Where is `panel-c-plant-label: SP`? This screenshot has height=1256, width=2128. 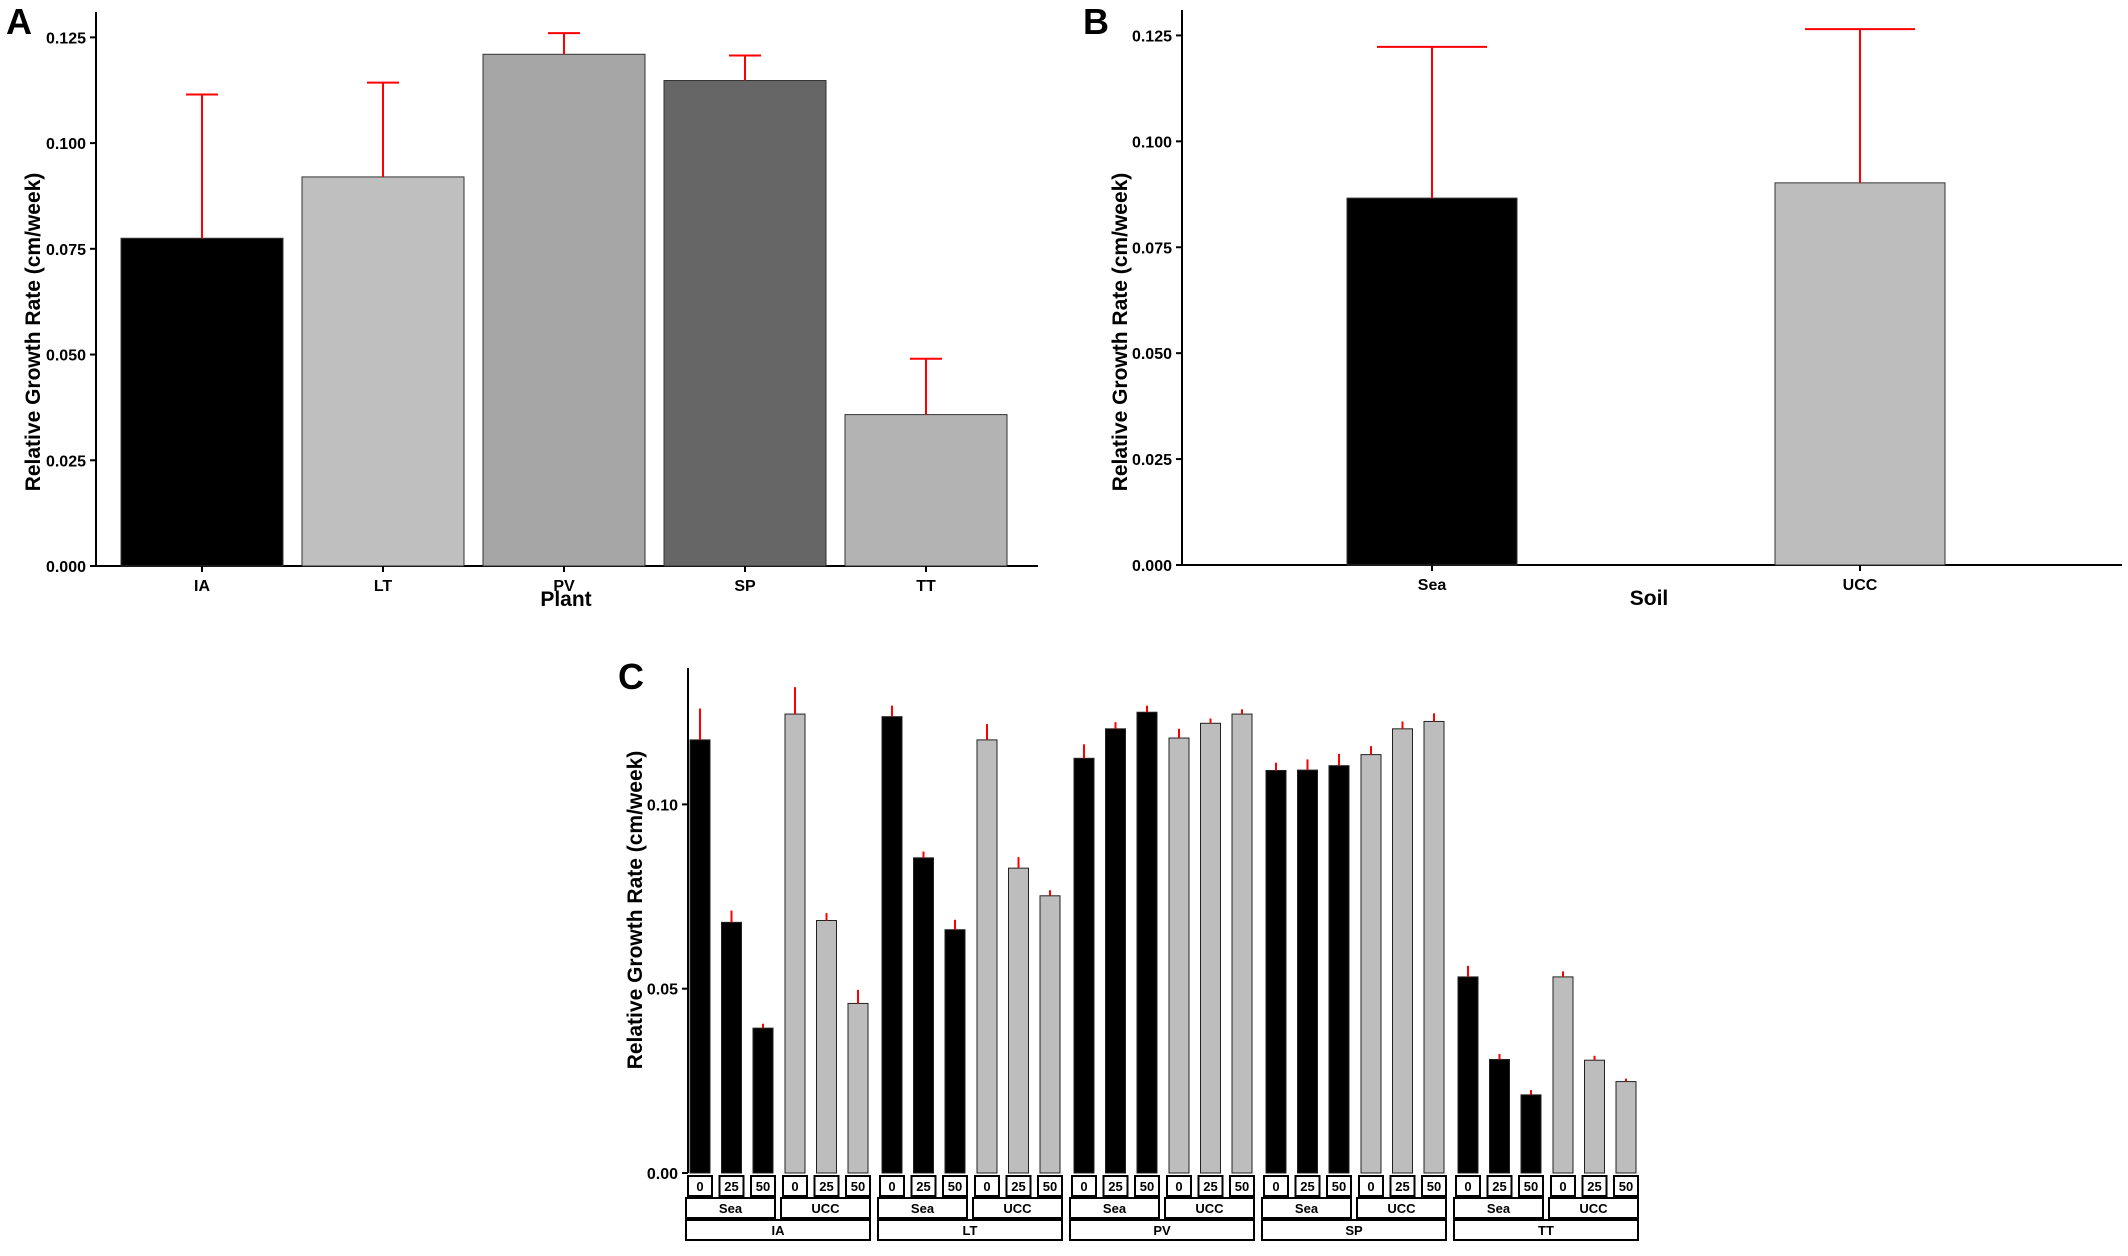 panel-c-plant-label: SP is located at coordinates (1354, 1230).